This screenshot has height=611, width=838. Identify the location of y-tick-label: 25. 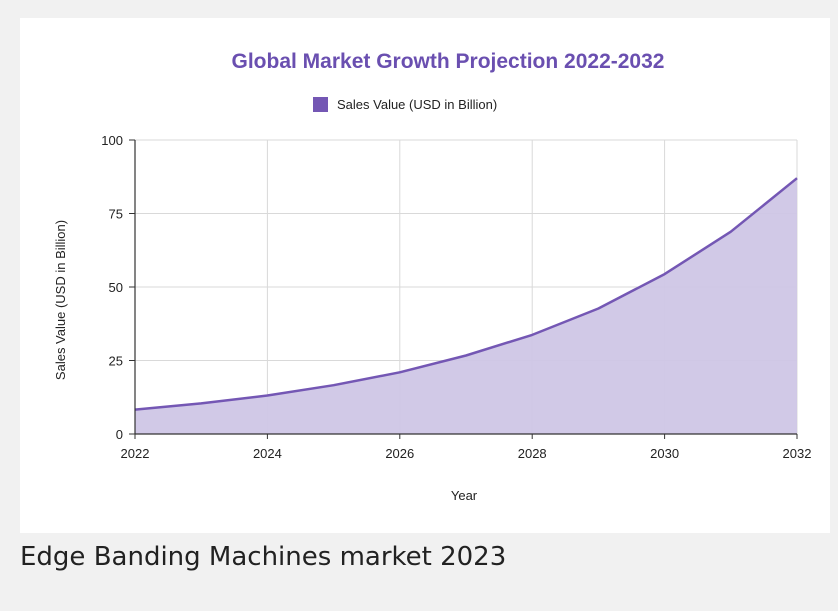
(116, 361).